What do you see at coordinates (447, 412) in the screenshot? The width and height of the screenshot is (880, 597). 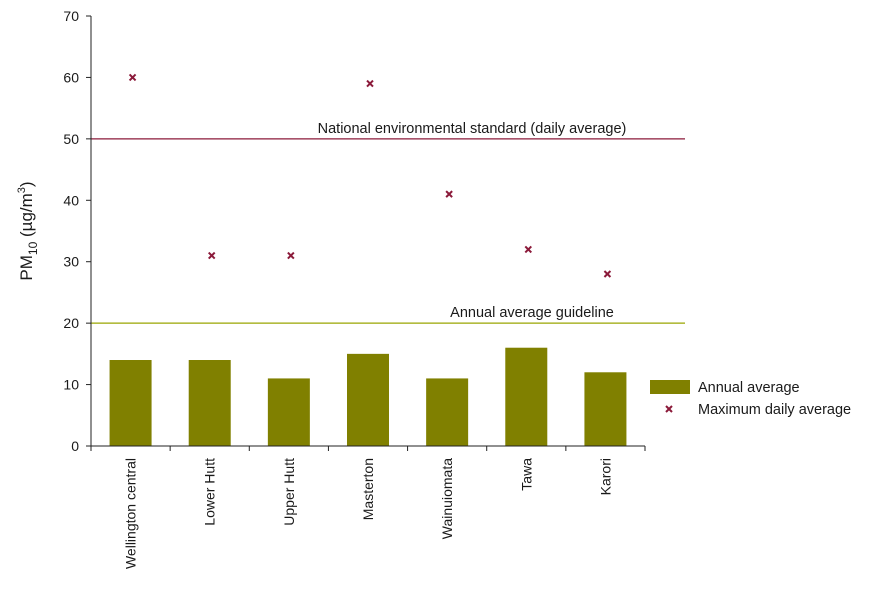 I see `bar-wainuiomata` at bounding box center [447, 412].